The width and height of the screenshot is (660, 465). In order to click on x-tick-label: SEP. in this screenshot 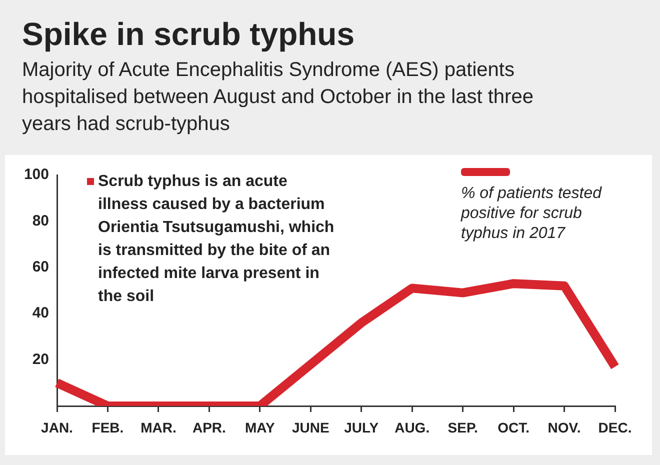, I will do `click(463, 427)`.